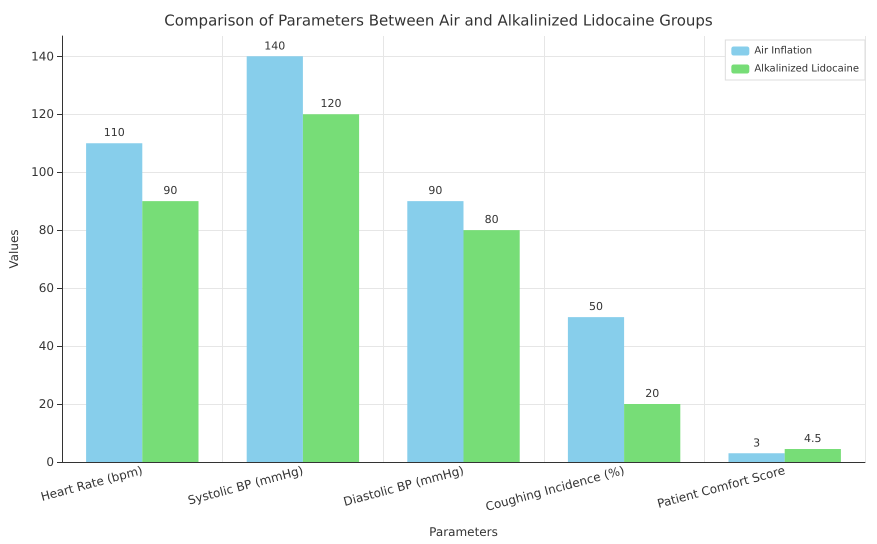 The height and width of the screenshot is (544, 877). What do you see at coordinates (114, 133) in the screenshot?
I see `data-label: 110` at bounding box center [114, 133].